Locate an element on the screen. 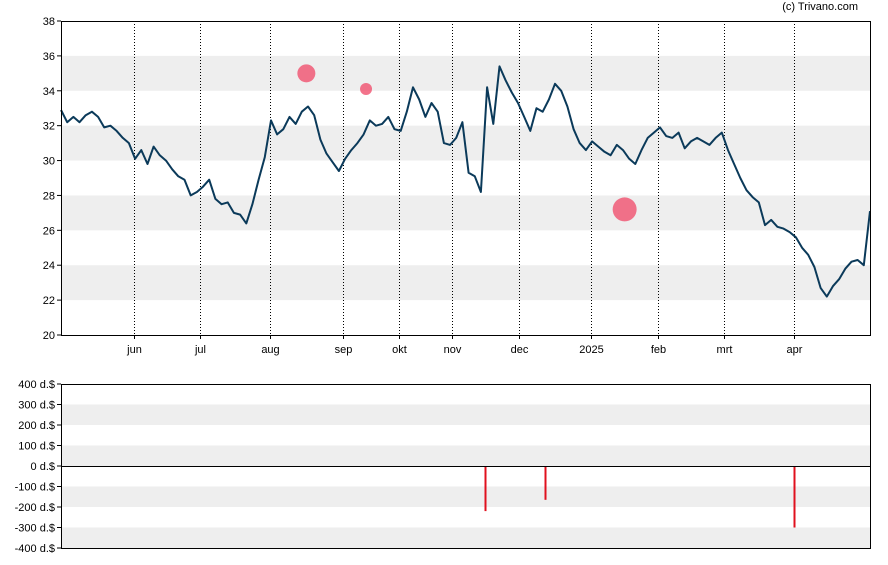  volume-y-tick-label: 200 d.$ is located at coordinates (36, 426).